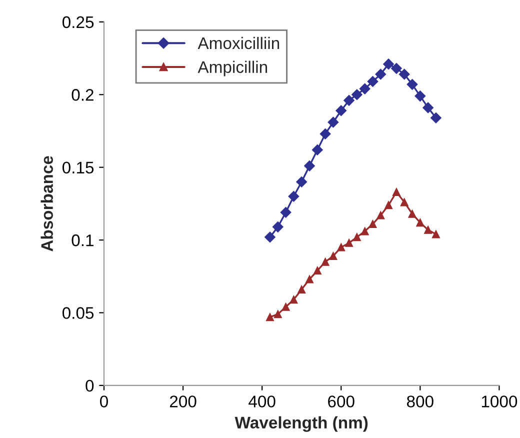  I want to click on x-axis-title: Wavelength (nm), so click(301, 424).